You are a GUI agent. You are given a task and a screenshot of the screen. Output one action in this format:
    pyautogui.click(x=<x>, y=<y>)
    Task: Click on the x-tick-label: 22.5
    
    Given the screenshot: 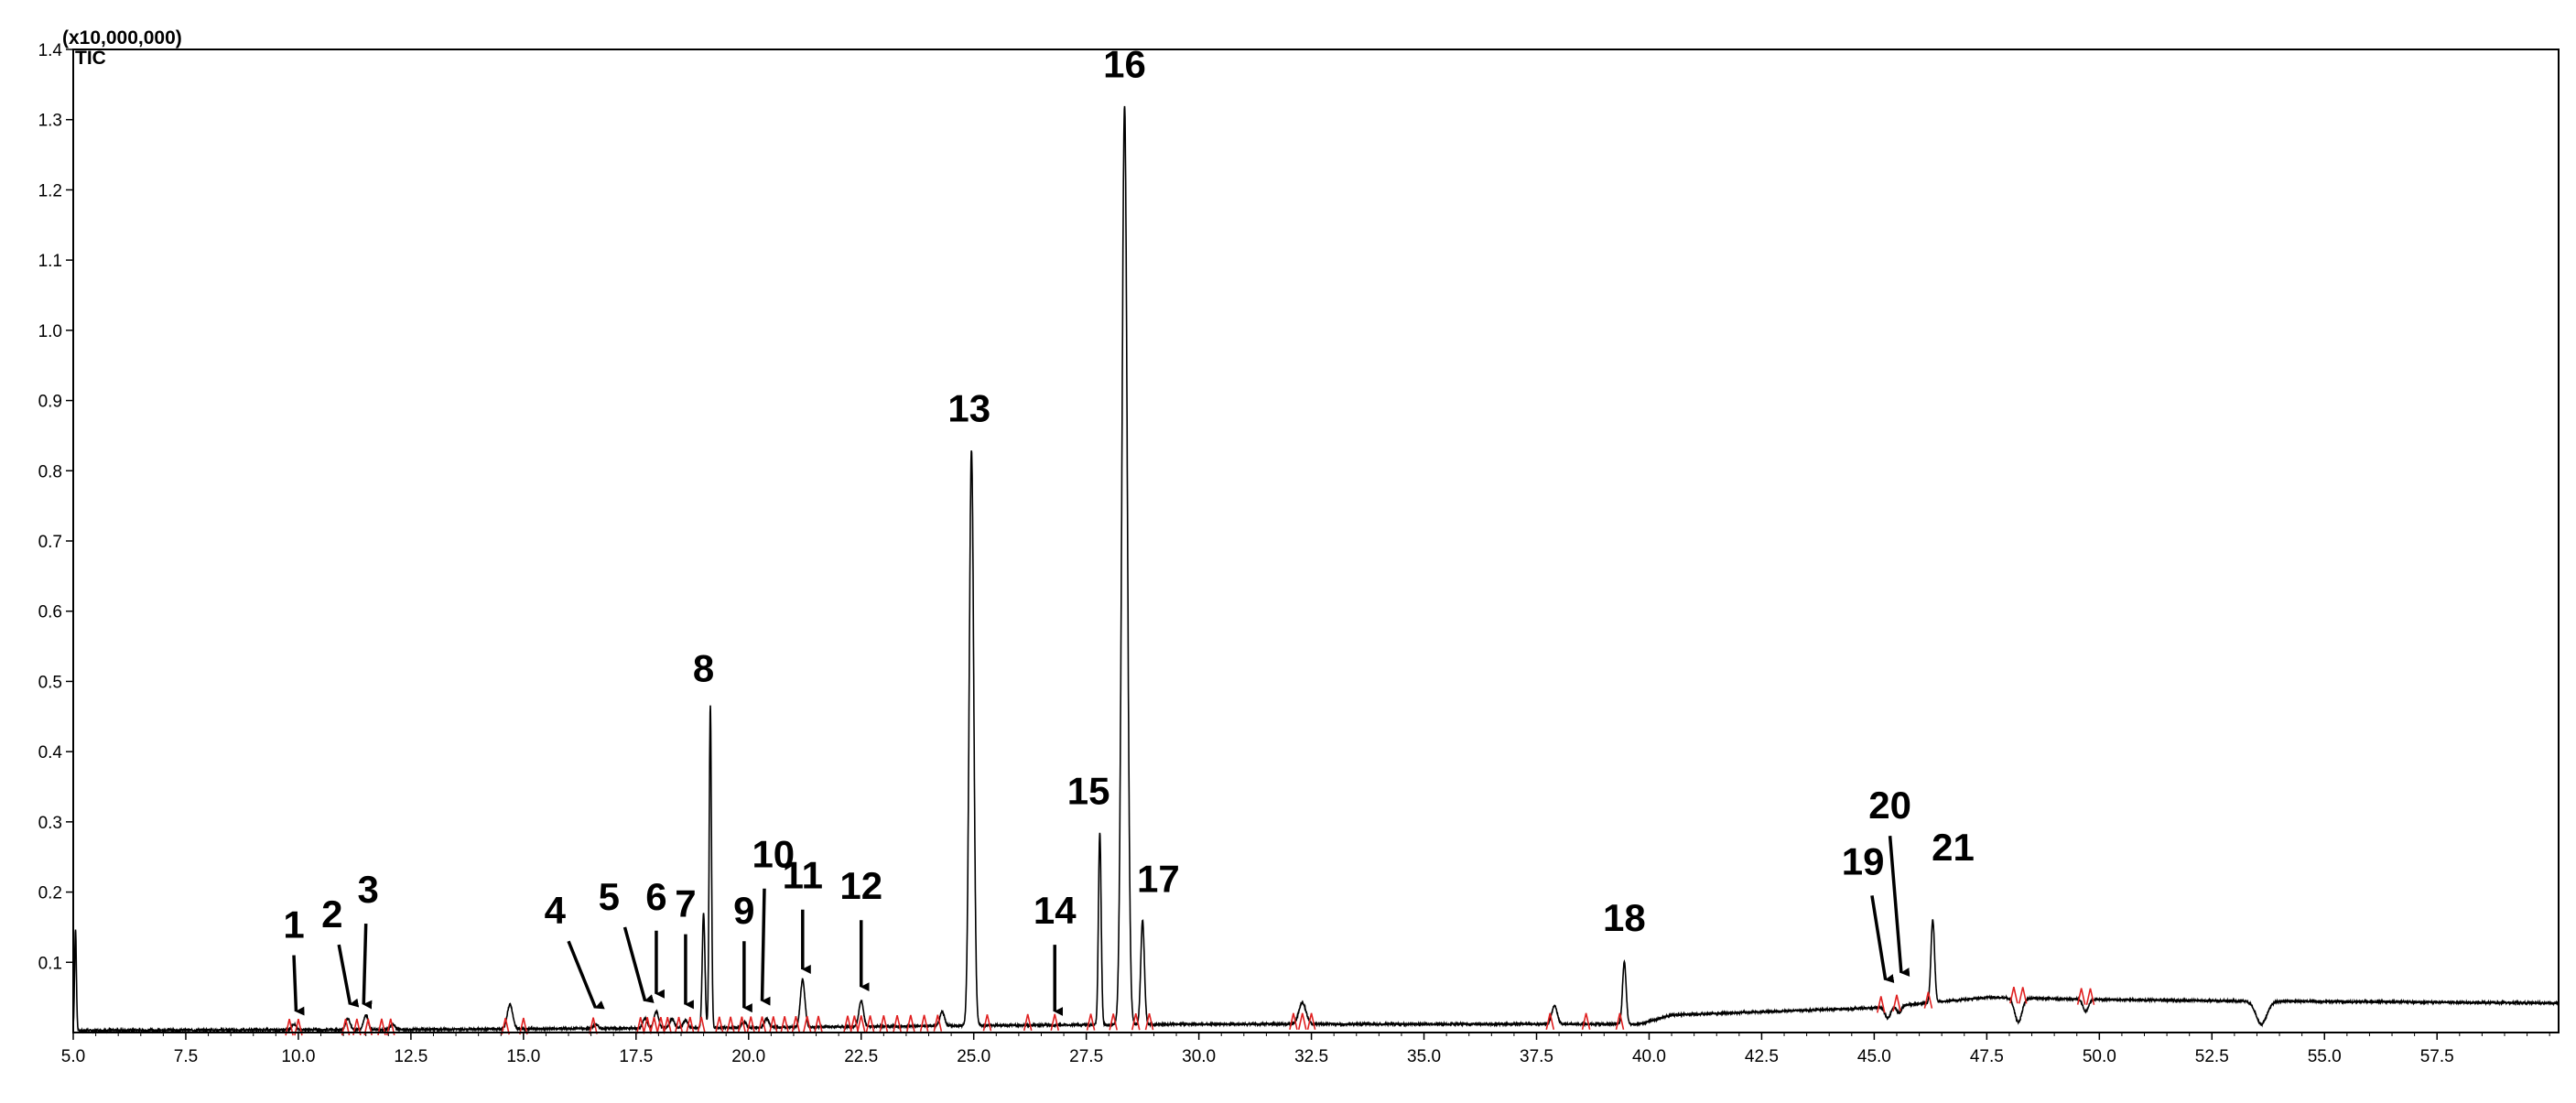 What is the action you would take?
    pyautogui.click(x=861, y=1056)
    